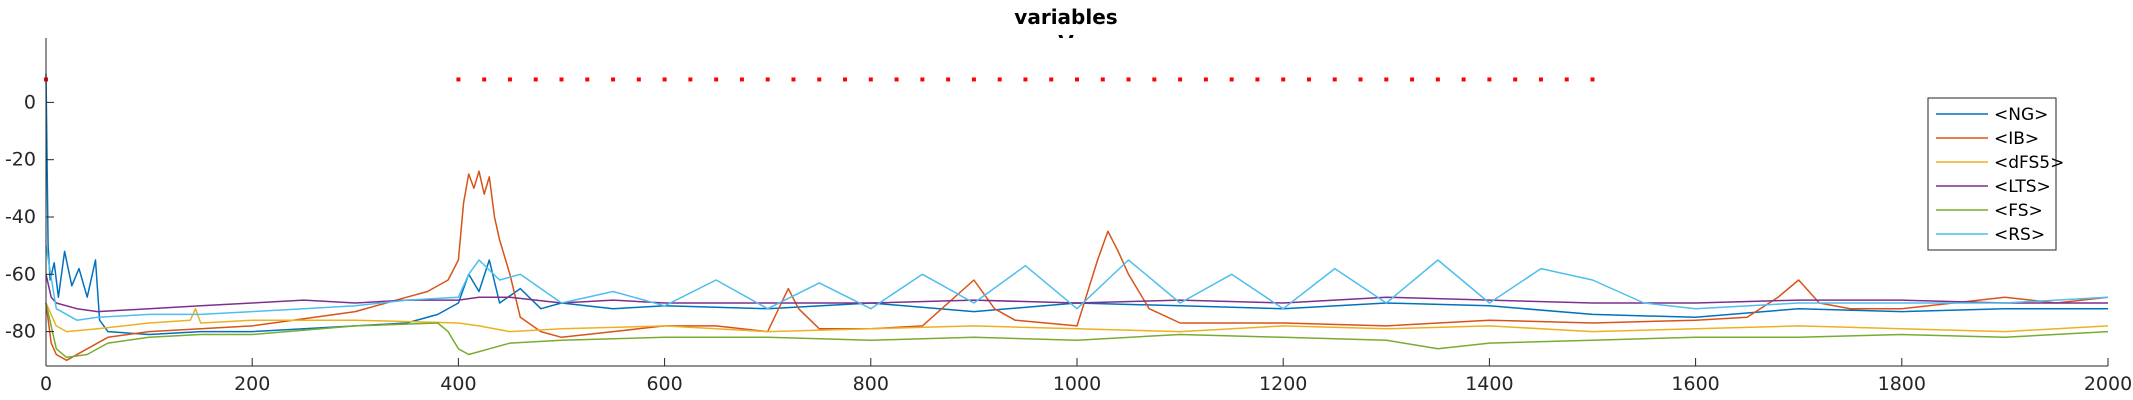 The image size is (2133, 400). Describe the element at coordinates (664, 384) in the screenshot. I see `x-tick-label: 600` at that location.